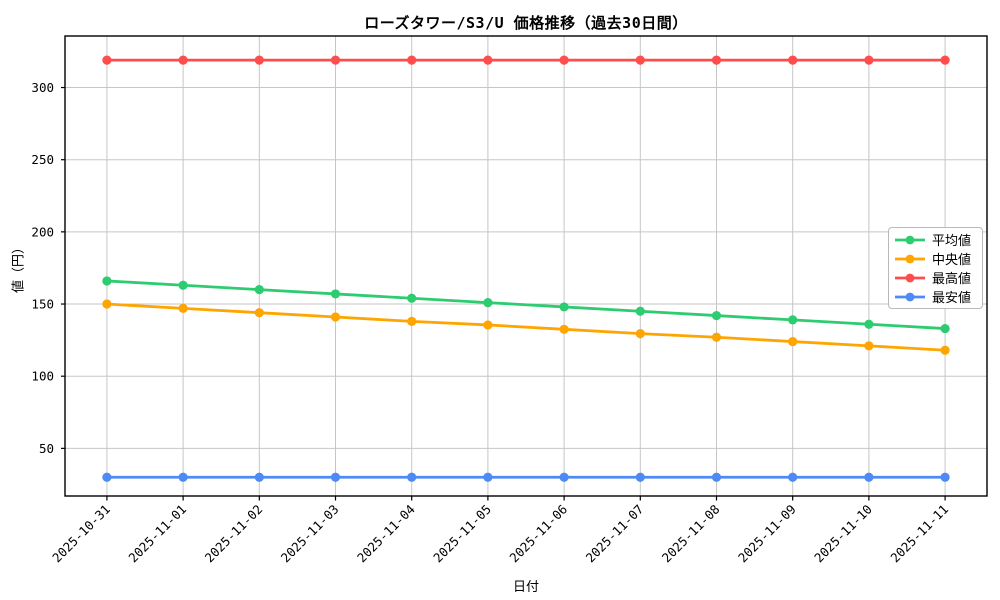 Image resolution: width=1000 pixels, height=600 pixels. I want to click on y-tick-label: 150, so click(42, 304).